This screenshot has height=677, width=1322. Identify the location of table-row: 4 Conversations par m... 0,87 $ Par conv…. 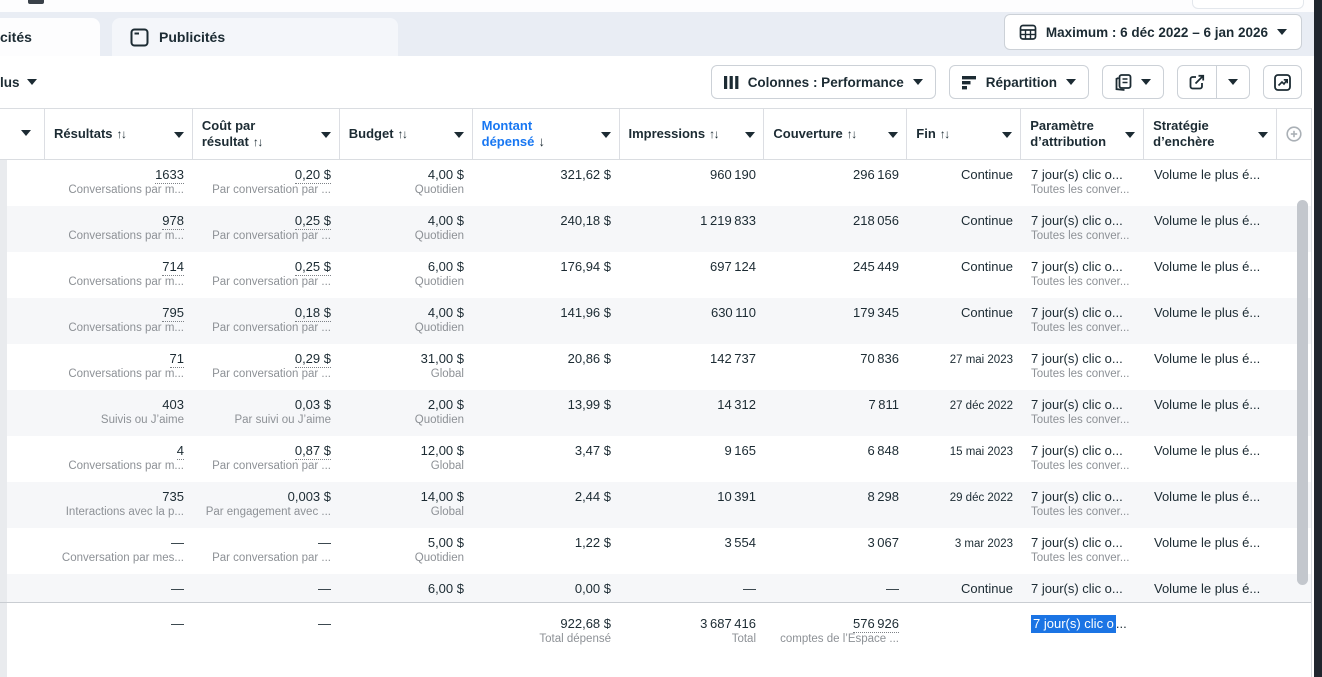
(655, 459).